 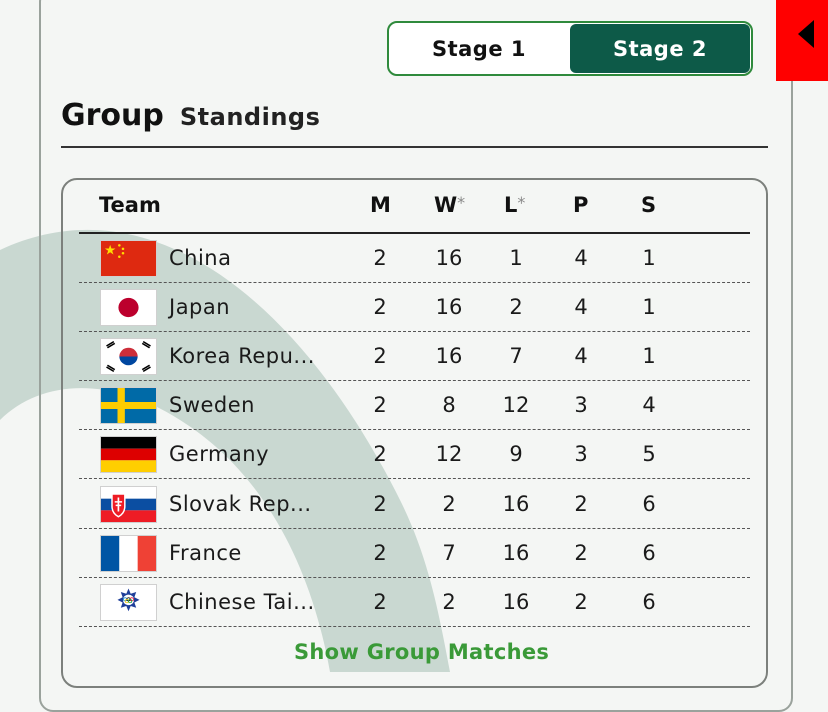 What do you see at coordinates (380, 205) in the screenshot?
I see `col-header-m: M` at bounding box center [380, 205].